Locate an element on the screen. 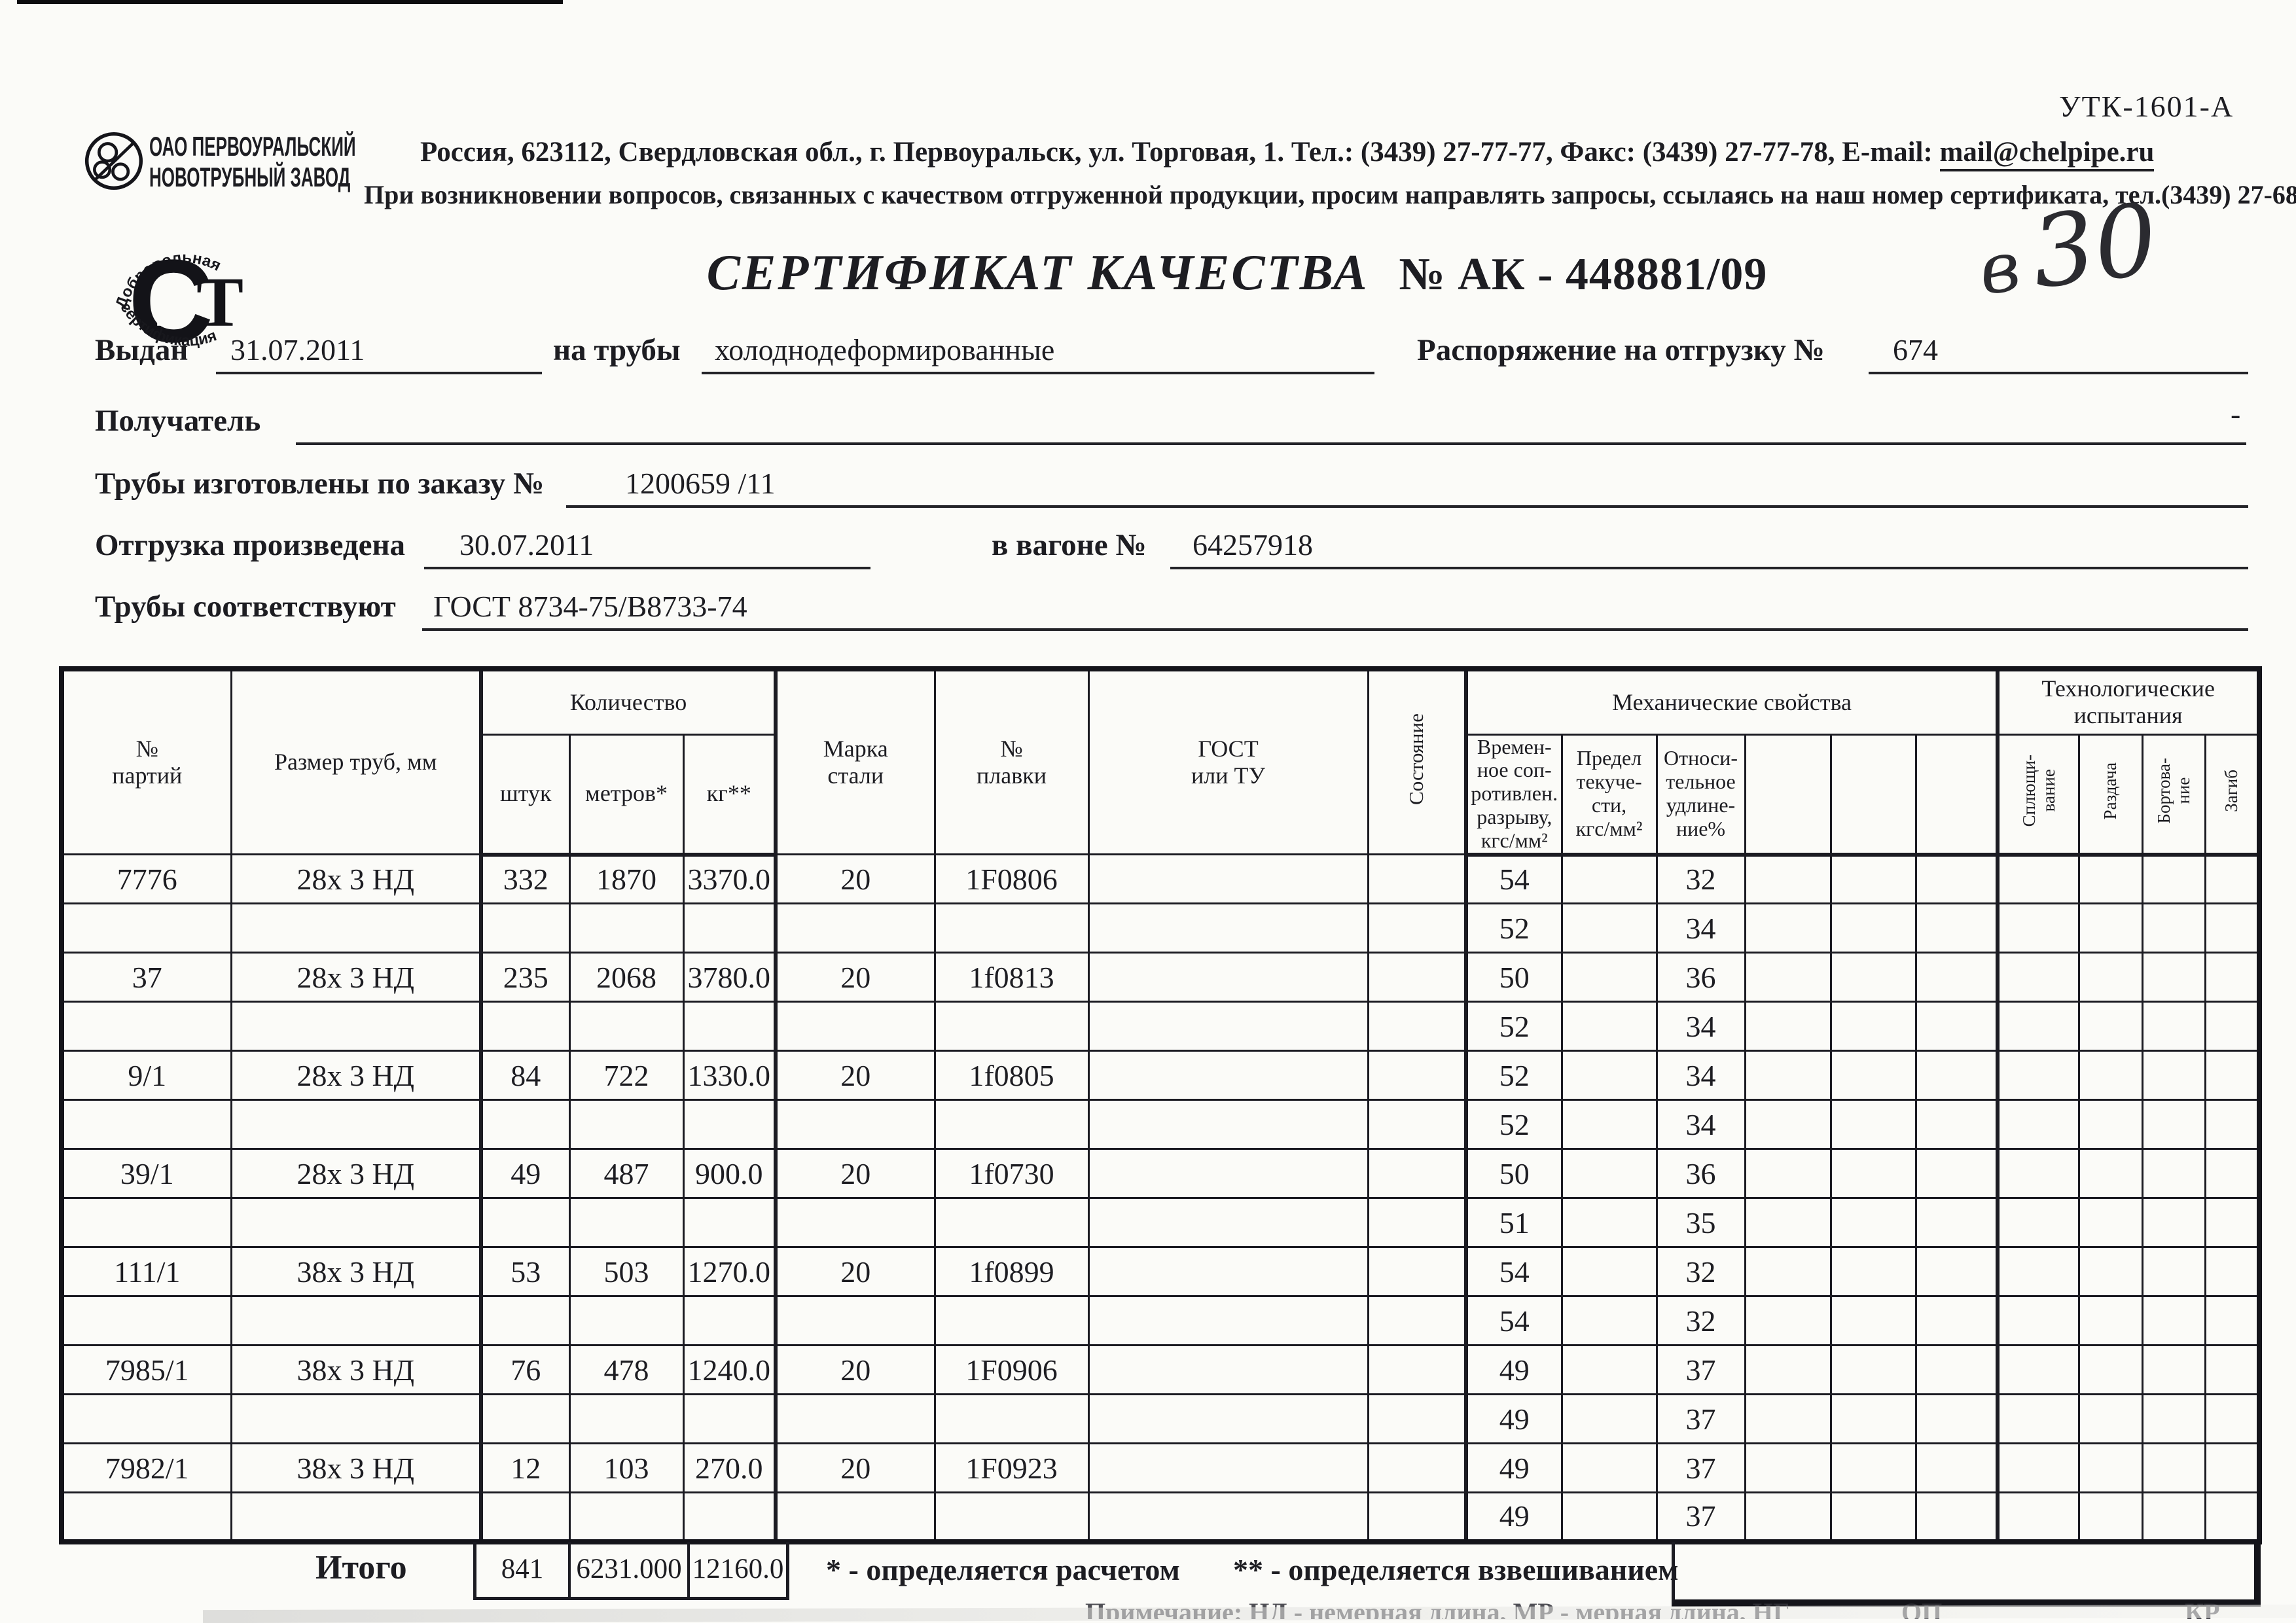 This screenshot has width=2296, height=1623. header-size: Размер труб, мм is located at coordinates (356, 762).